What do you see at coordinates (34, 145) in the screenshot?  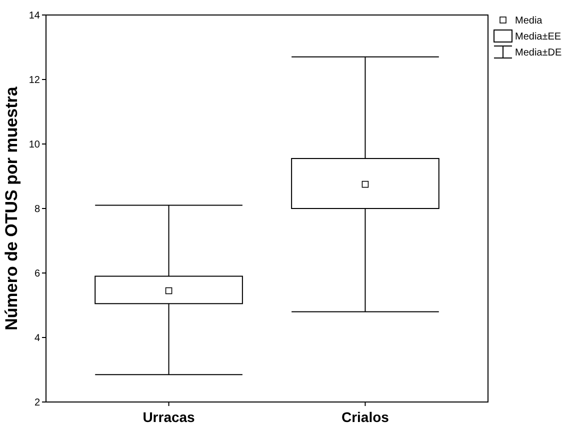 I see `y-tick-label: 10` at bounding box center [34, 145].